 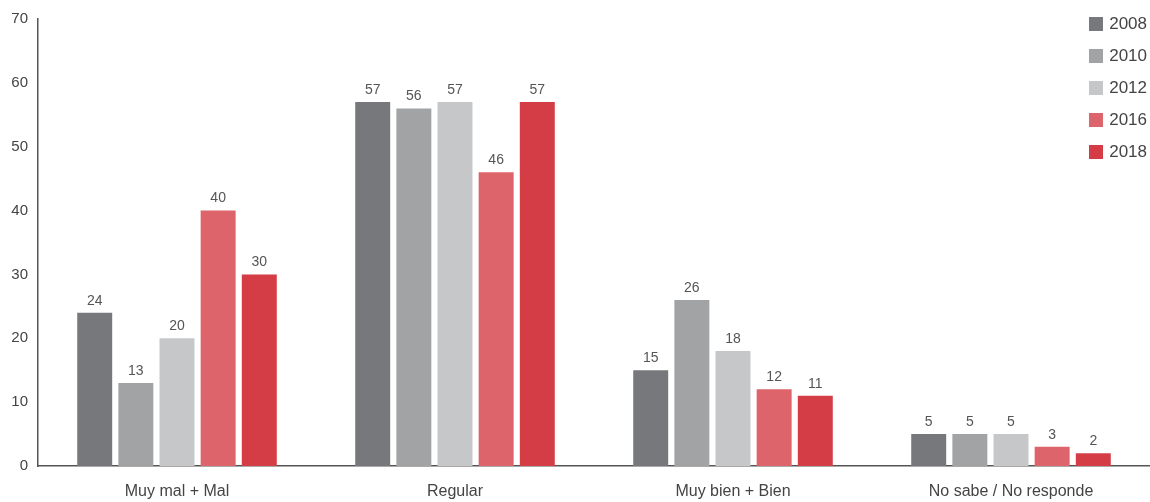 I want to click on x-tick-label: Muy mal + Mal, so click(x=177, y=491).